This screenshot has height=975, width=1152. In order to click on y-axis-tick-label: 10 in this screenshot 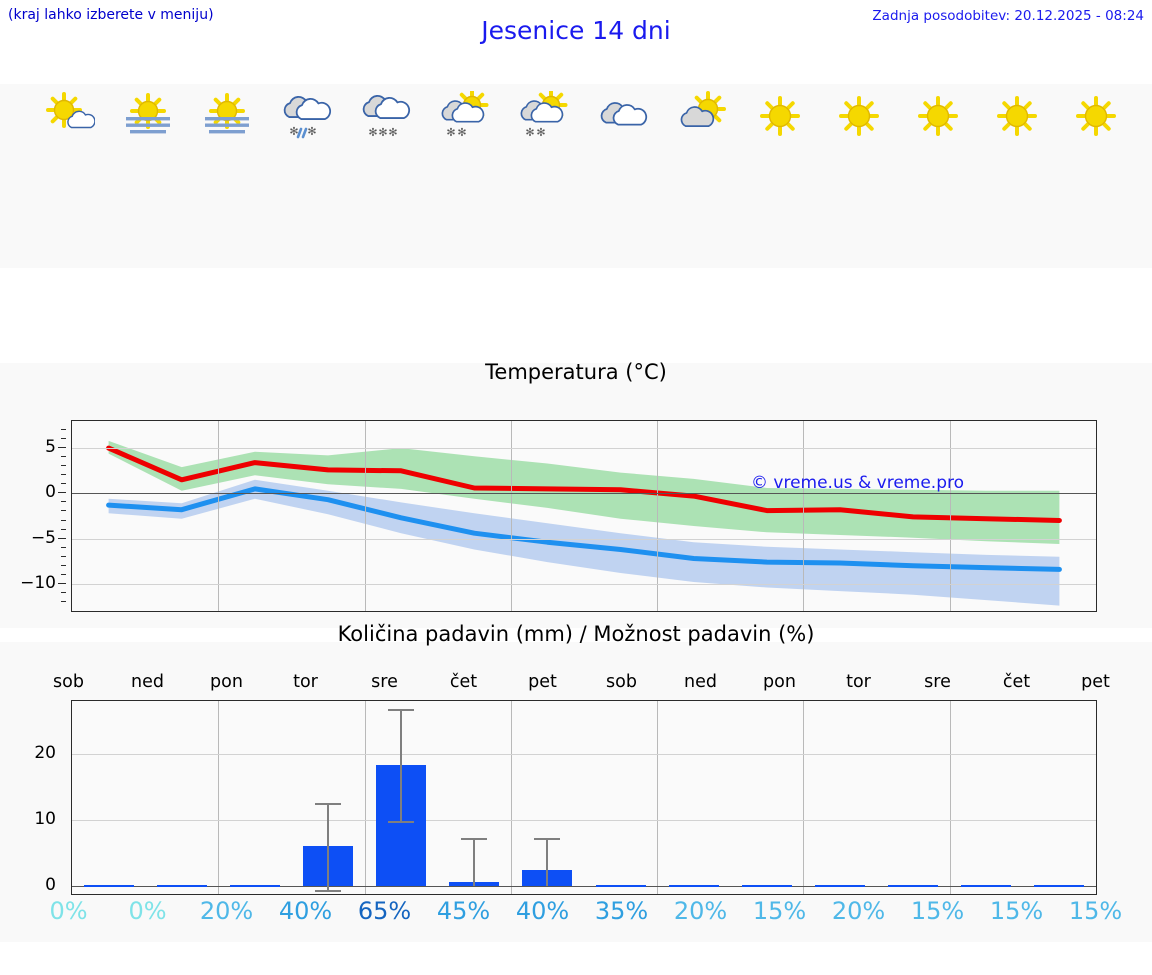, I will do `click(45, 818)`.